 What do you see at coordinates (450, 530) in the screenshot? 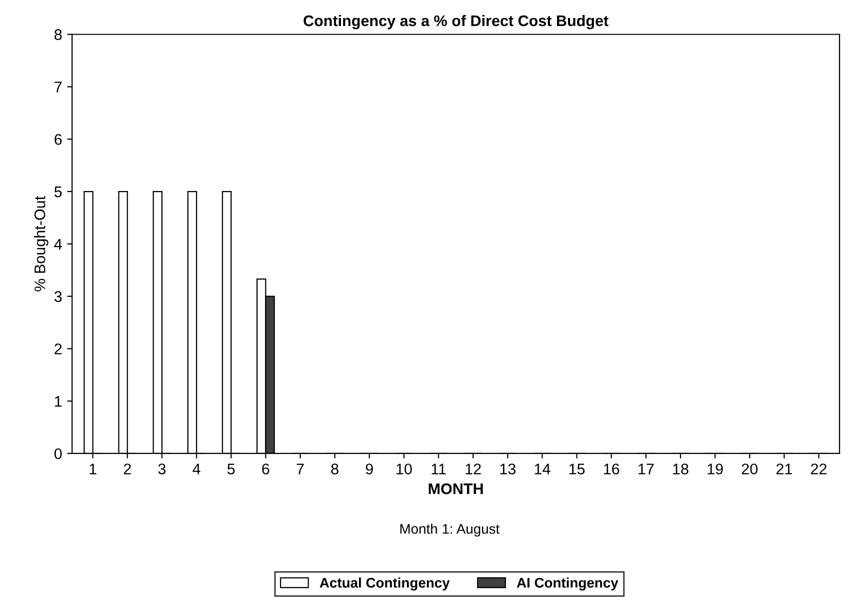
I see `text: Month 1: August` at bounding box center [450, 530].